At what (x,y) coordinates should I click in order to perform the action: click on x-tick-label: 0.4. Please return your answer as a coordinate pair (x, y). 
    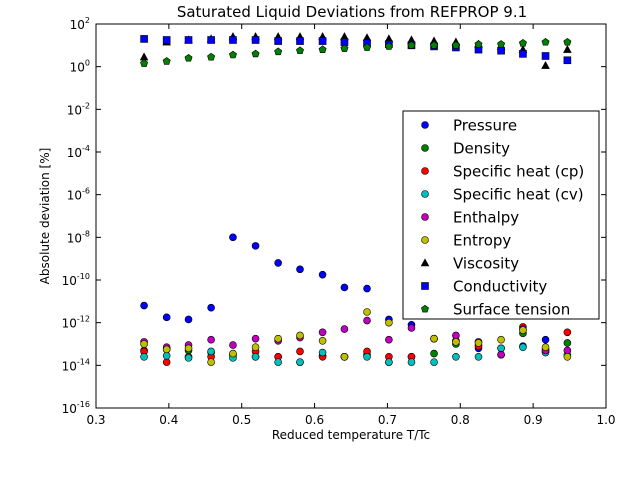
    Looking at the image, I should click on (168, 420).